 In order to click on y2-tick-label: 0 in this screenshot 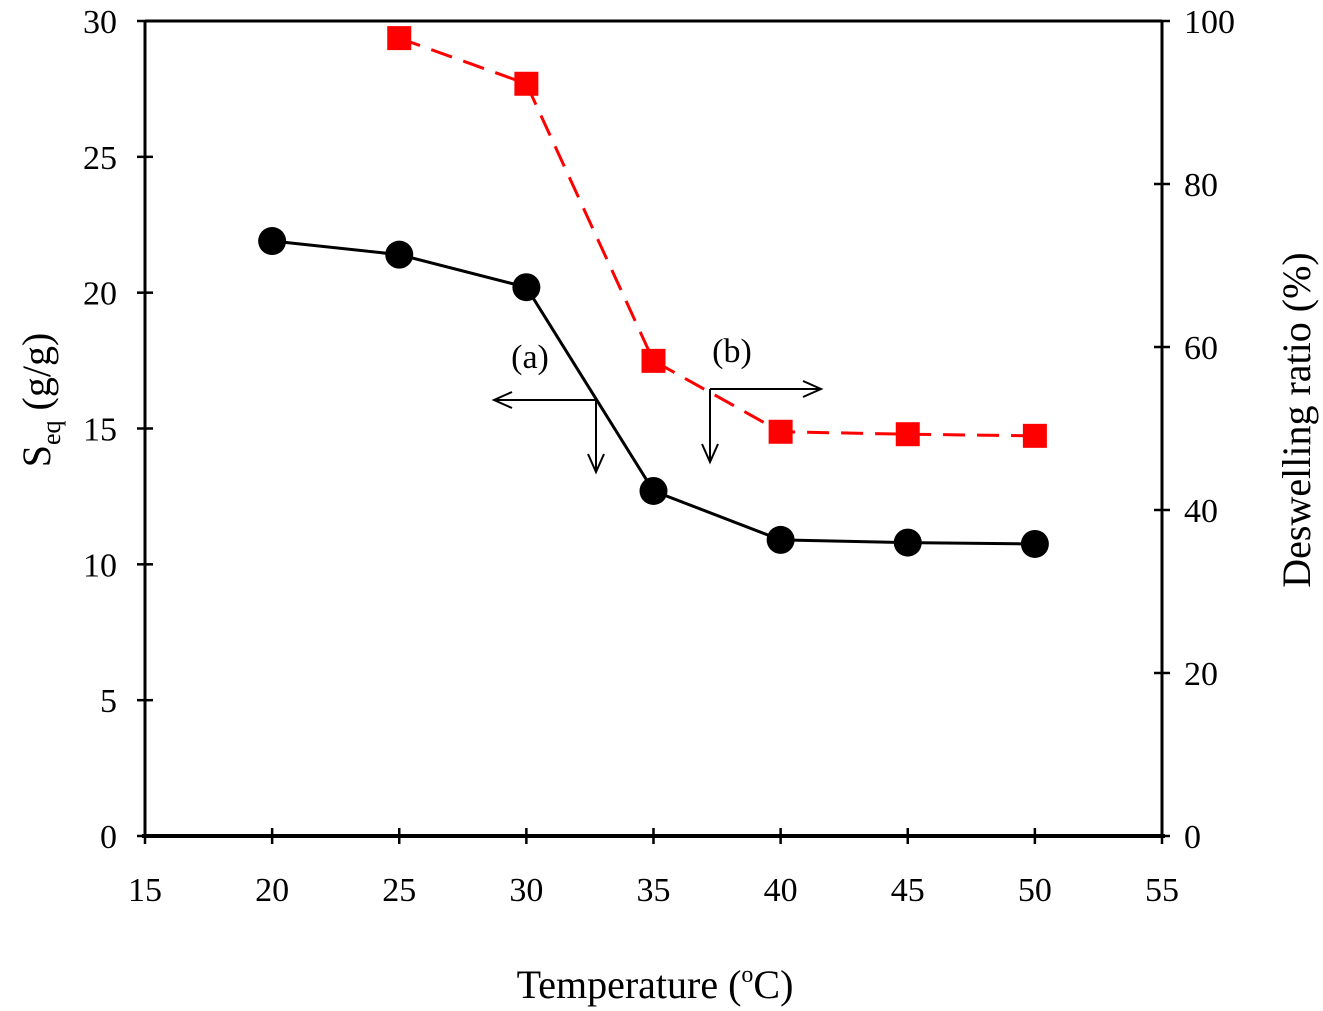, I will do `click(1192, 837)`.